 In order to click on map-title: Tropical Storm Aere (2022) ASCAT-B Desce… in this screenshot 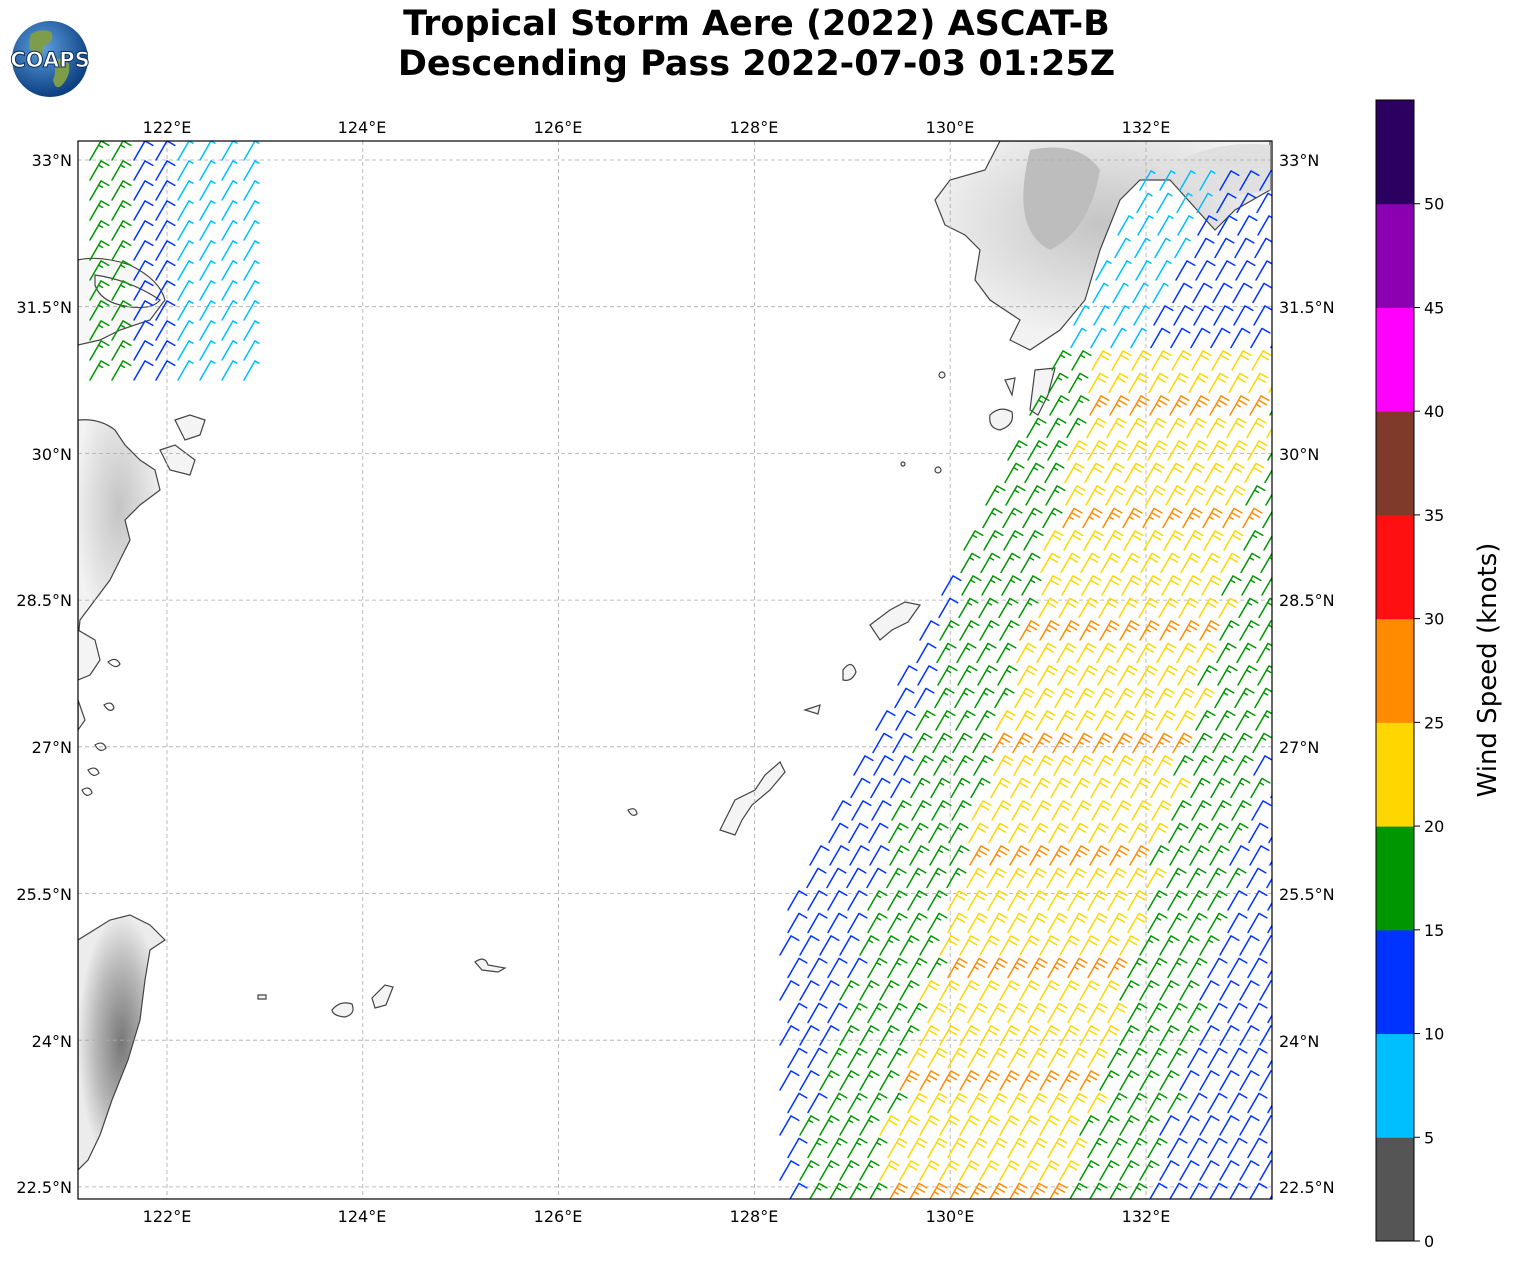, I will do `click(756, 44)`.